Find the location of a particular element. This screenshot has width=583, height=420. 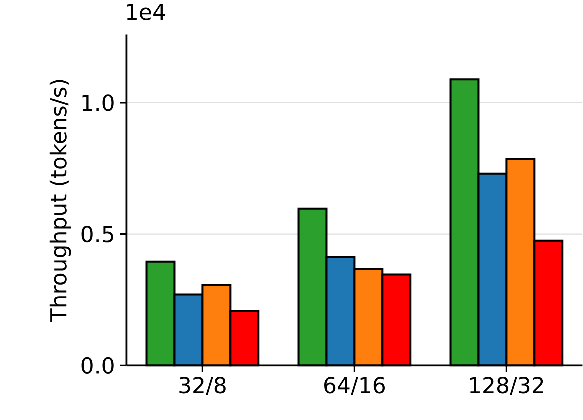

y-tick-label: 0.5 is located at coordinates (98, 234).